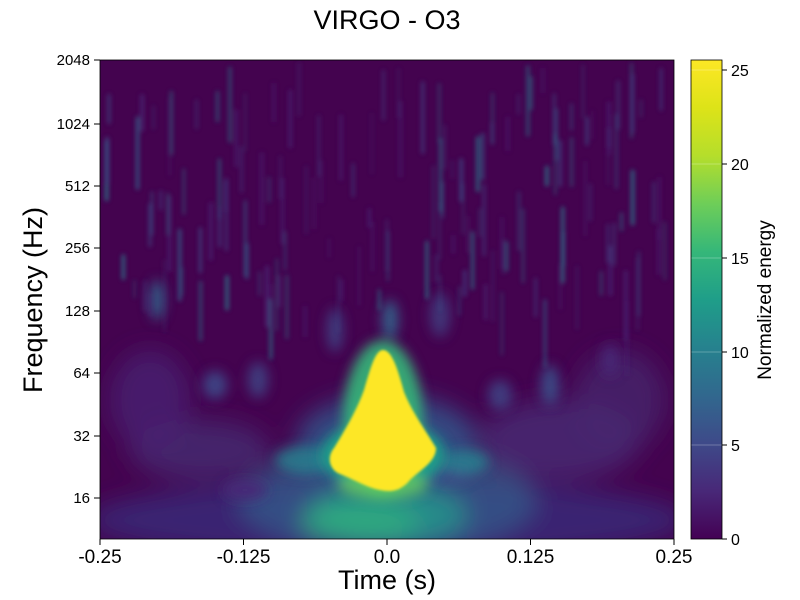  Describe the element at coordinates (740, 353) in the screenshot. I see `colorbar-tick-label: 10` at that location.